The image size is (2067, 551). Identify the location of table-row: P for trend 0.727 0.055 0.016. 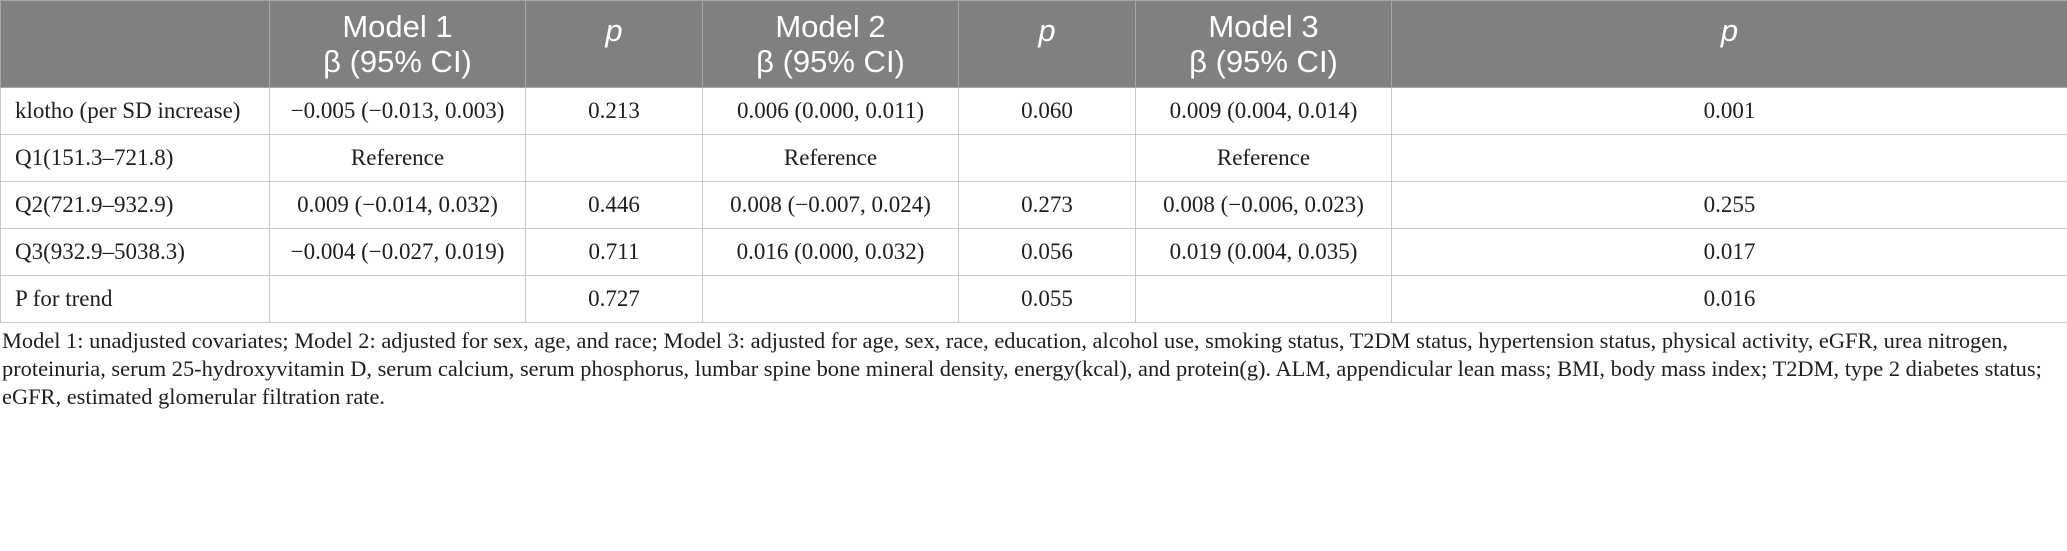
(1033, 299).